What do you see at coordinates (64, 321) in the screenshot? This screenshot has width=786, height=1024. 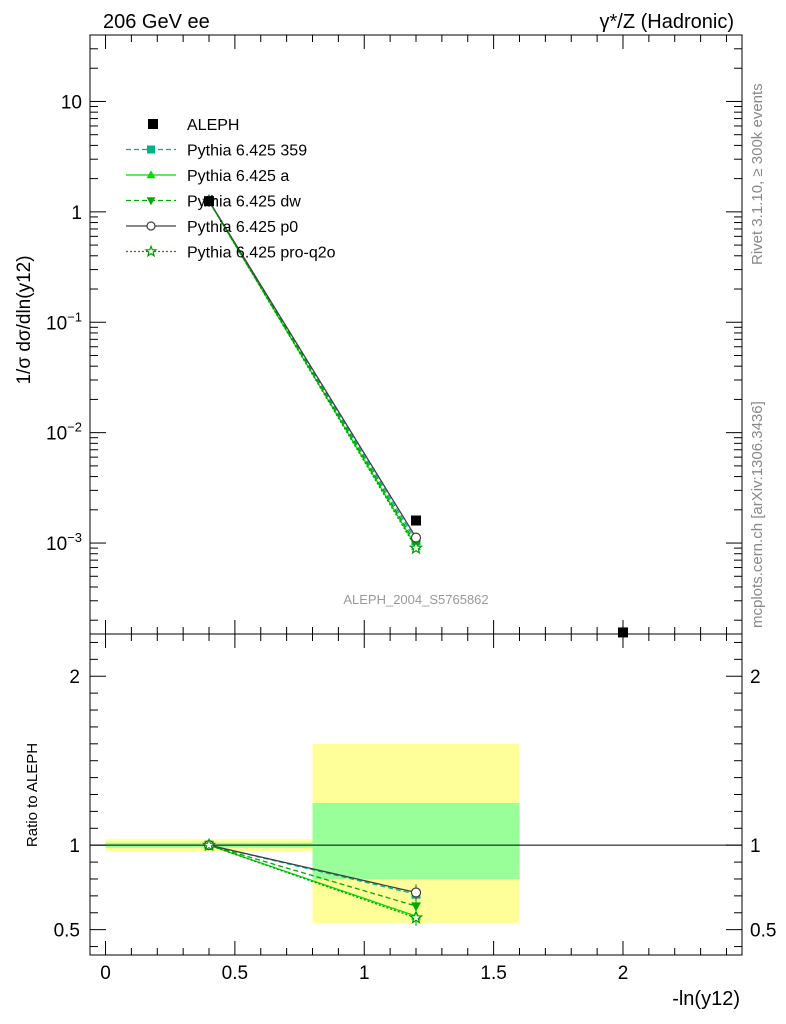 I see `main-y-tick-label: 10⁻¹` at bounding box center [64, 321].